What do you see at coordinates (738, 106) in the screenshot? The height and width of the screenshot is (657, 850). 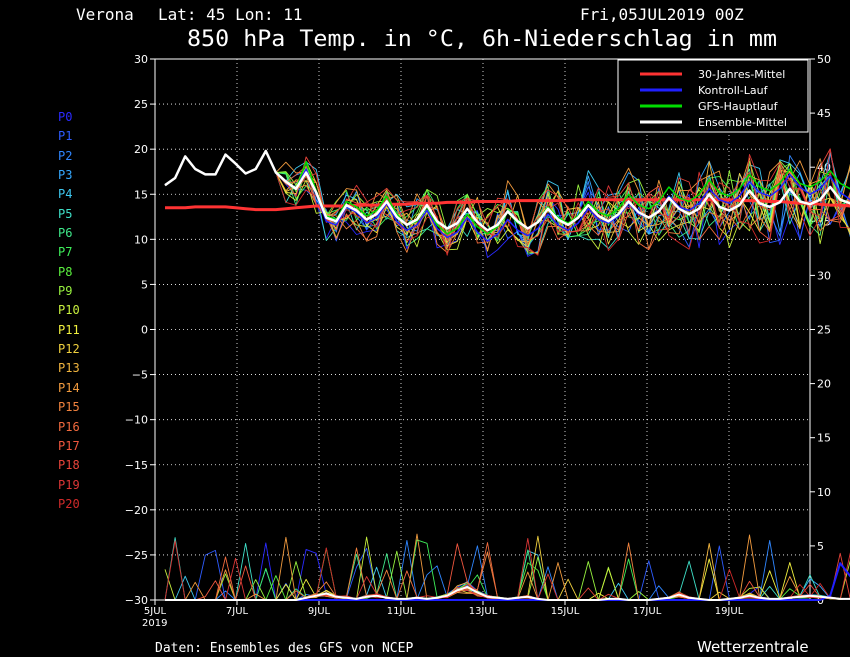 I see `legend-label: GFS-Hauptlauf` at bounding box center [738, 106].